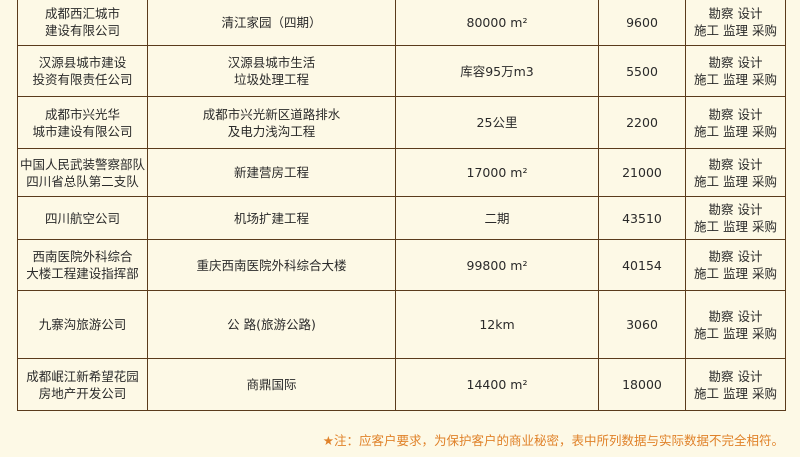  I want to click on cell-line: 40154, so click(642, 265).